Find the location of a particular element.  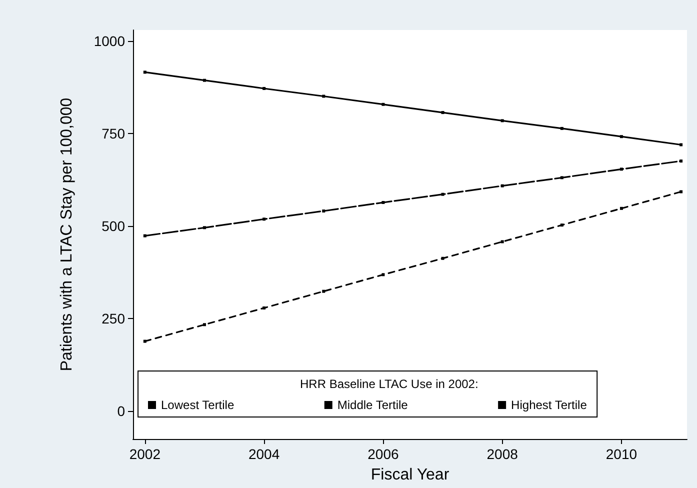

x-tick-label: 2010 is located at coordinates (622, 454).